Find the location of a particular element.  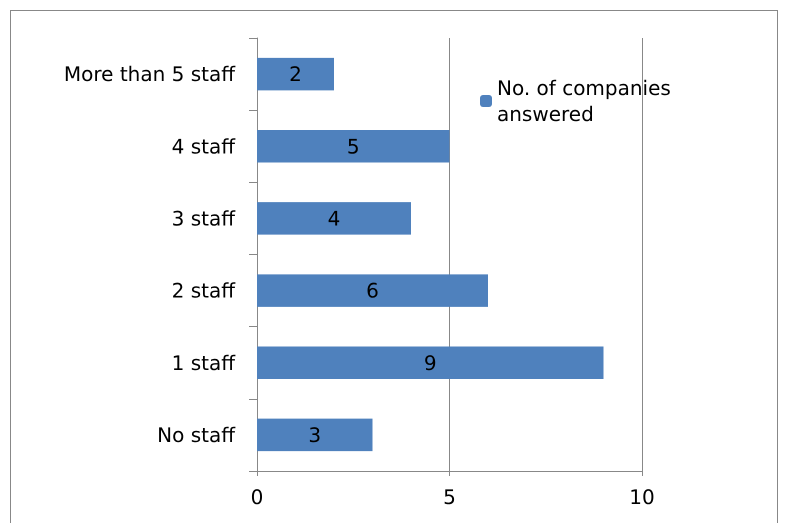

x-tick-label: 0 is located at coordinates (257, 497).